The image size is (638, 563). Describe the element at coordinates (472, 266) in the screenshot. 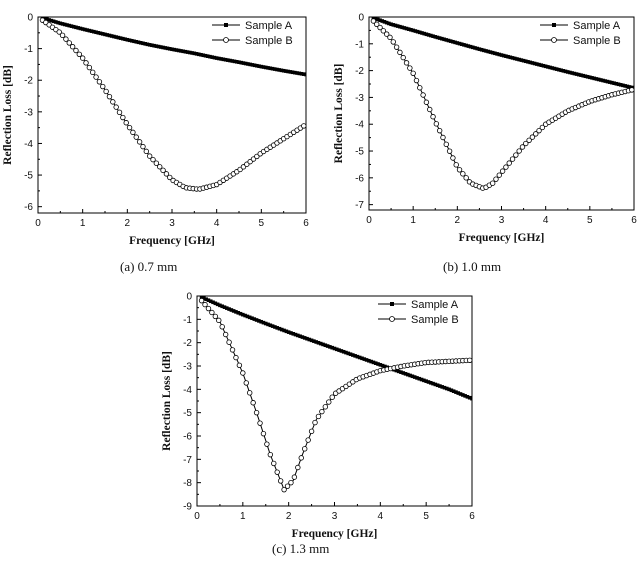

I see `caption-b: (b) 1.0 mm` at that location.